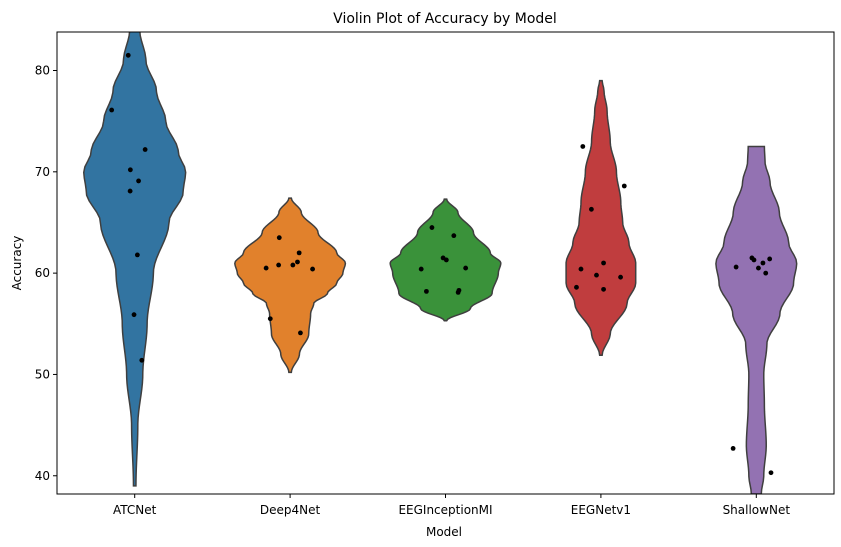 The image size is (841, 547). What do you see at coordinates (757, 510) in the screenshot?
I see `x-tick-label: ShallowNet` at bounding box center [757, 510].